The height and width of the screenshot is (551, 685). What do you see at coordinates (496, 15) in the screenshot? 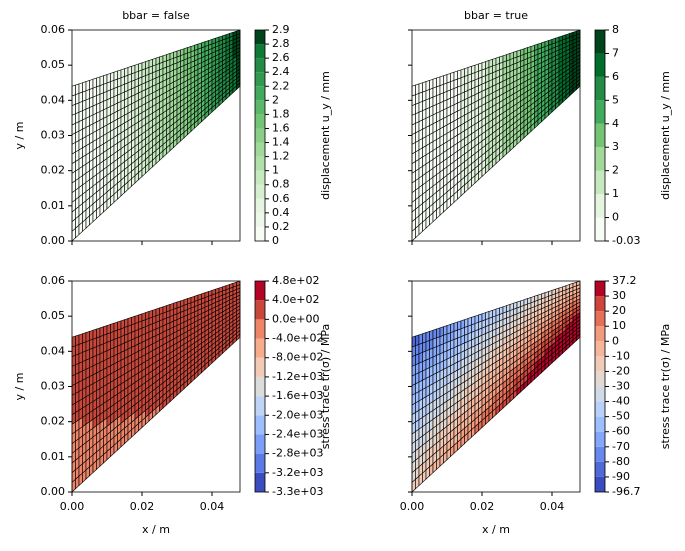
I see `subplot-title: bbar = true` at bounding box center [496, 15].